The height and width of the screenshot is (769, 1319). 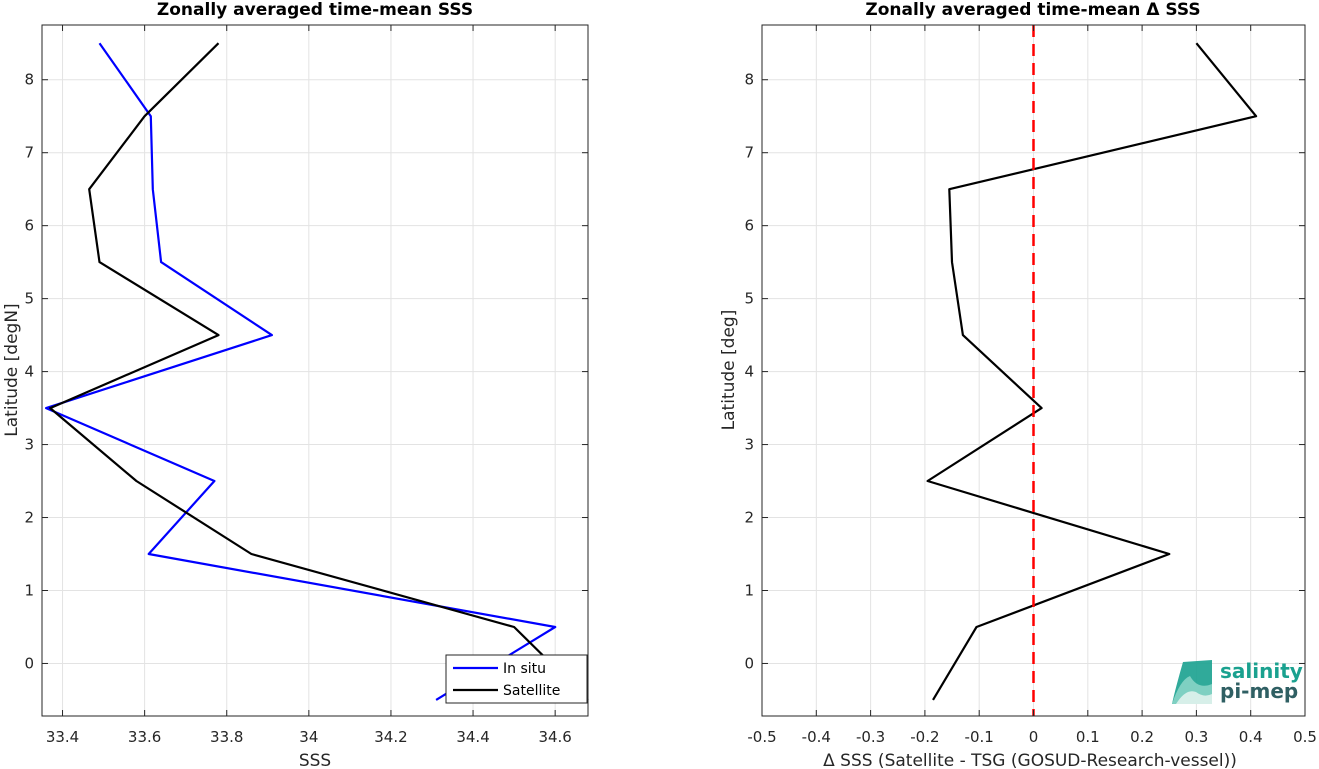 I want to click on left-chart-title: Zonally averaged time-mean SSS, so click(x=315, y=10).